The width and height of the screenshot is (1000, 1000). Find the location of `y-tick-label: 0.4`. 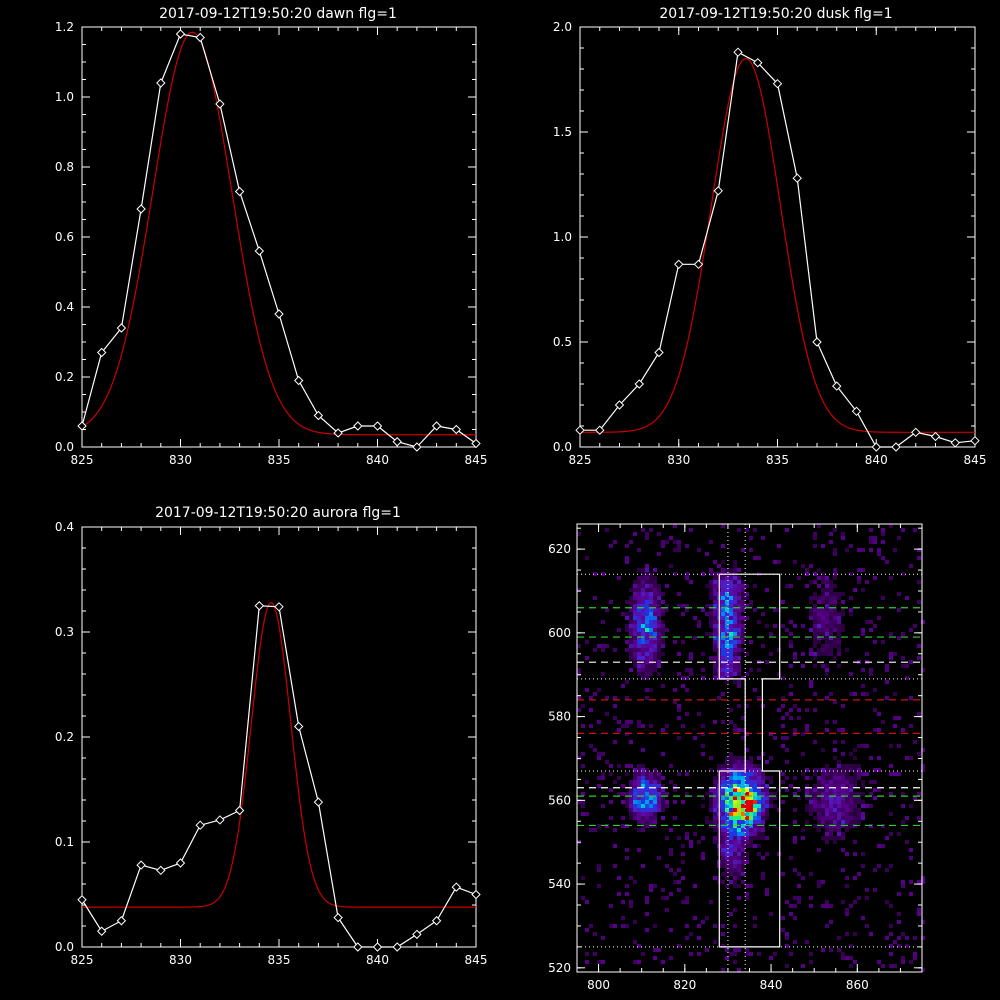

y-tick-label: 0.4 is located at coordinates (64, 307).